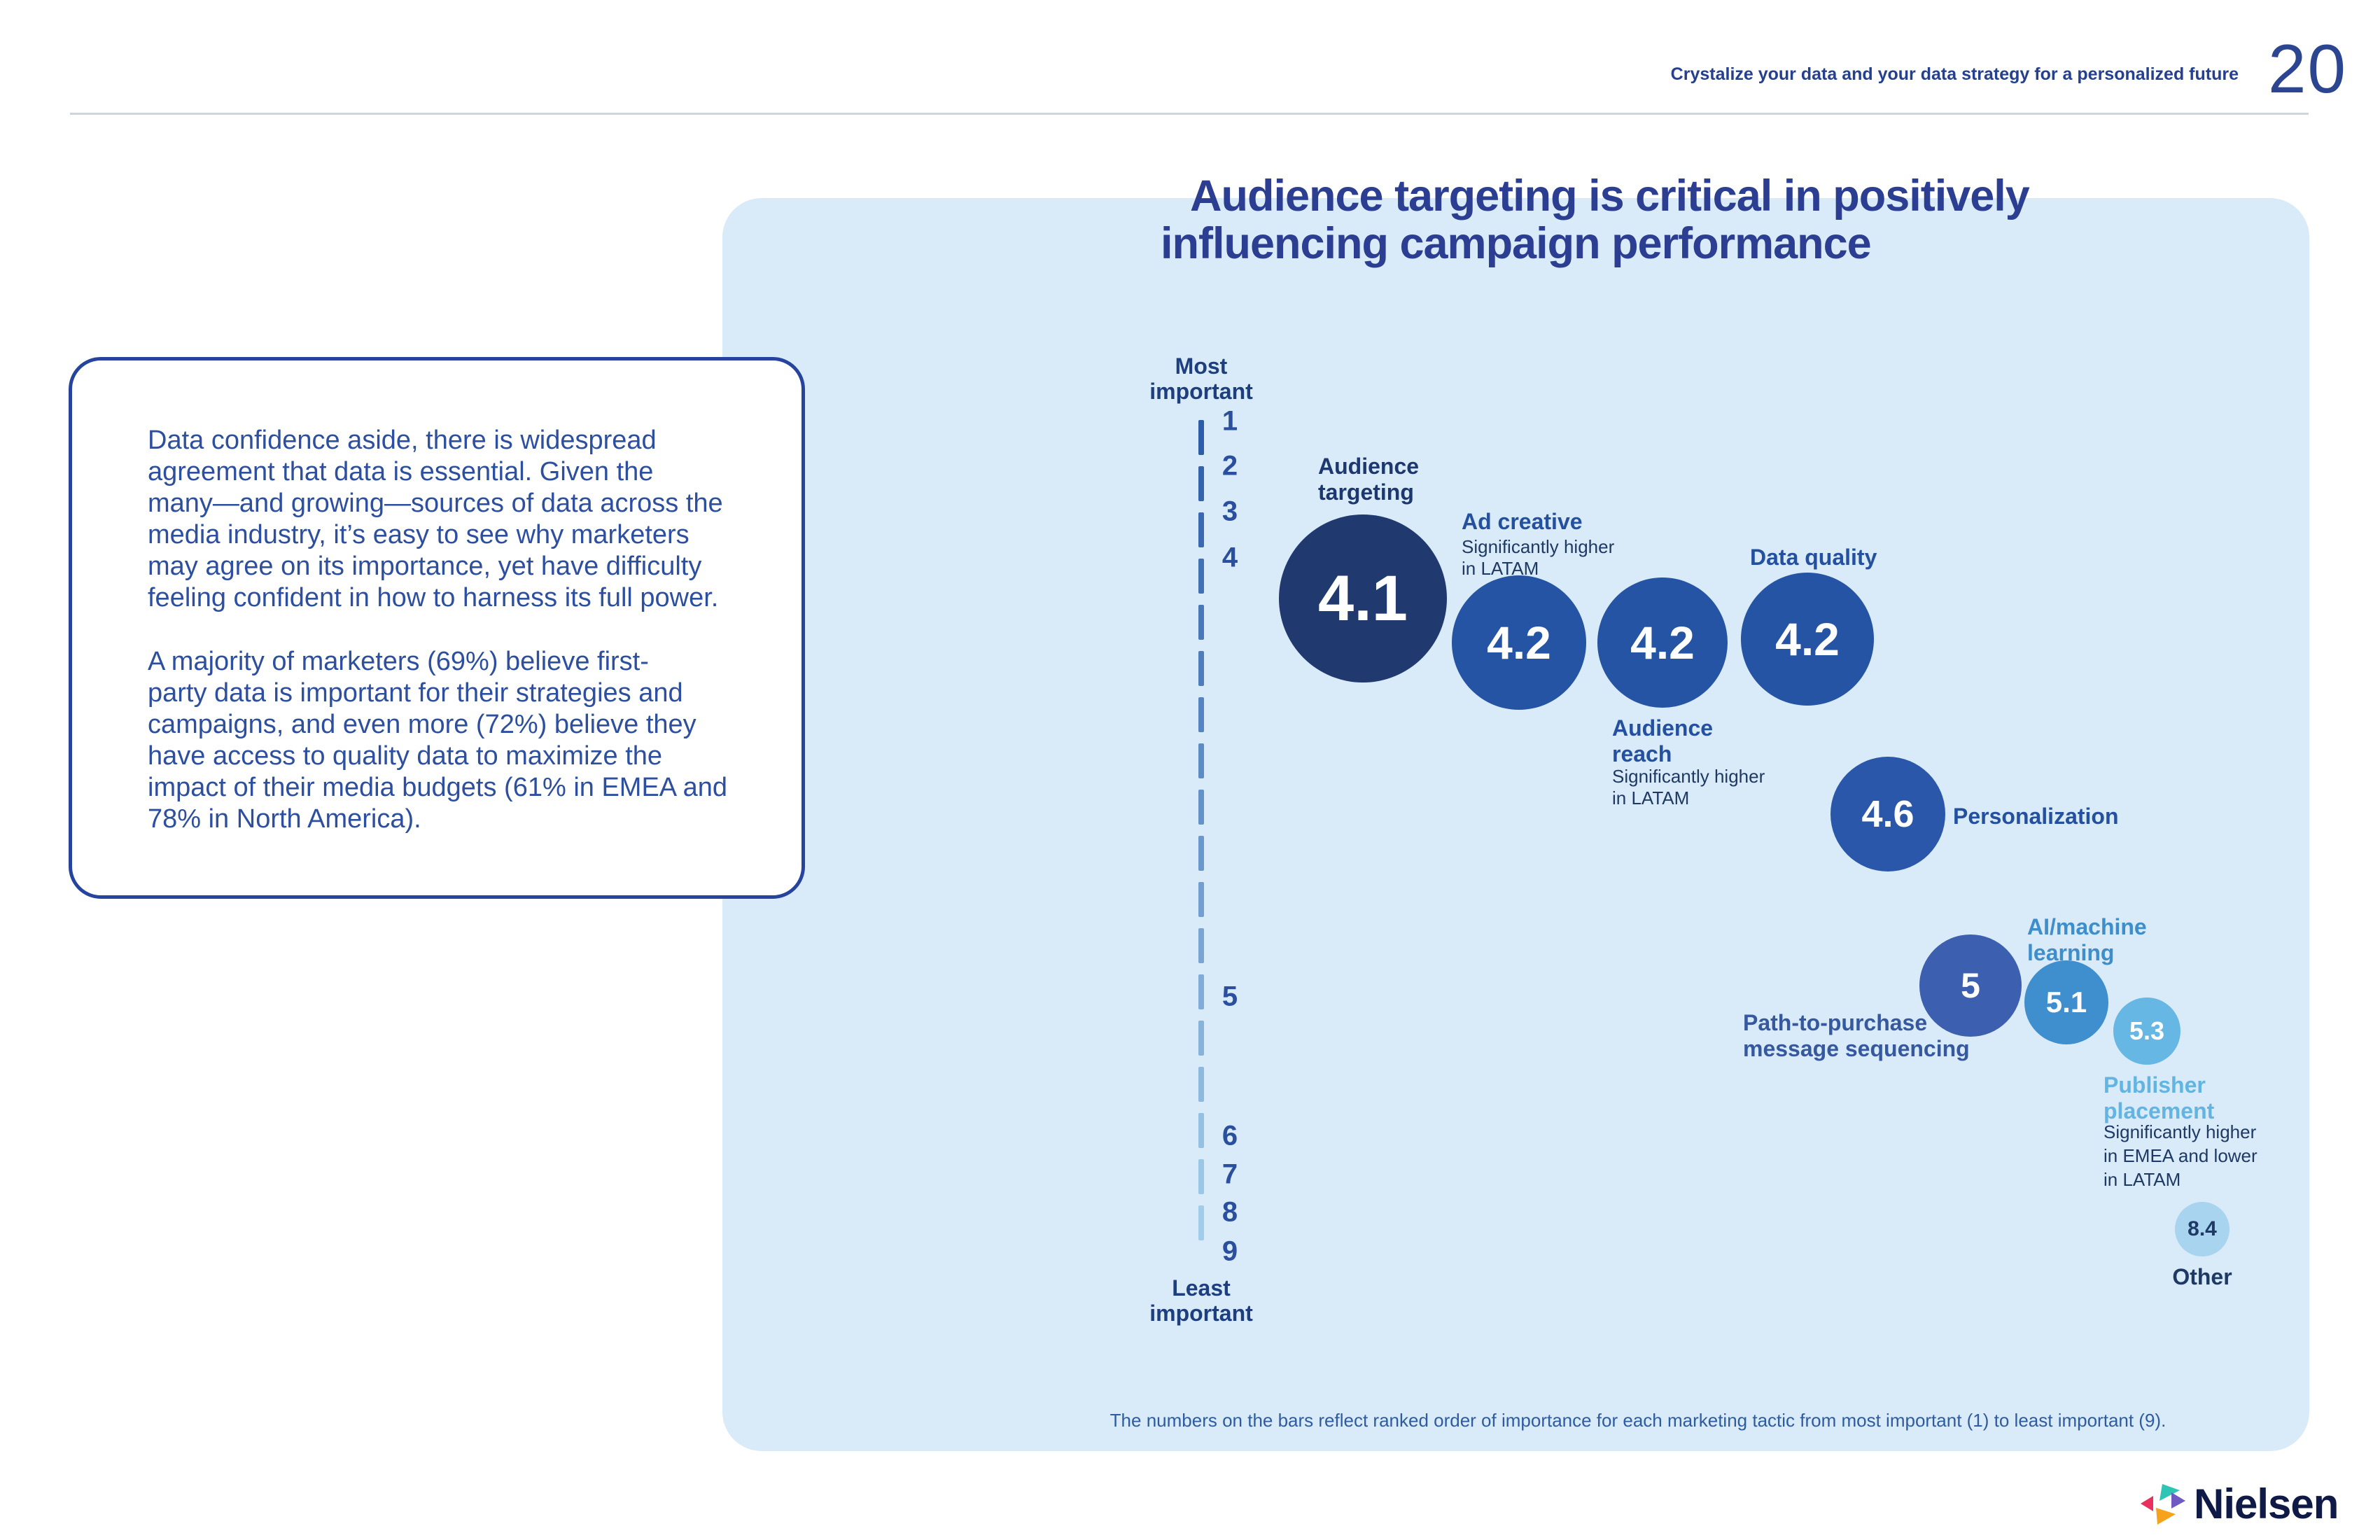 The height and width of the screenshot is (1540, 2380). I want to click on bubble-ai-ml: 5.1, so click(2066, 1002).